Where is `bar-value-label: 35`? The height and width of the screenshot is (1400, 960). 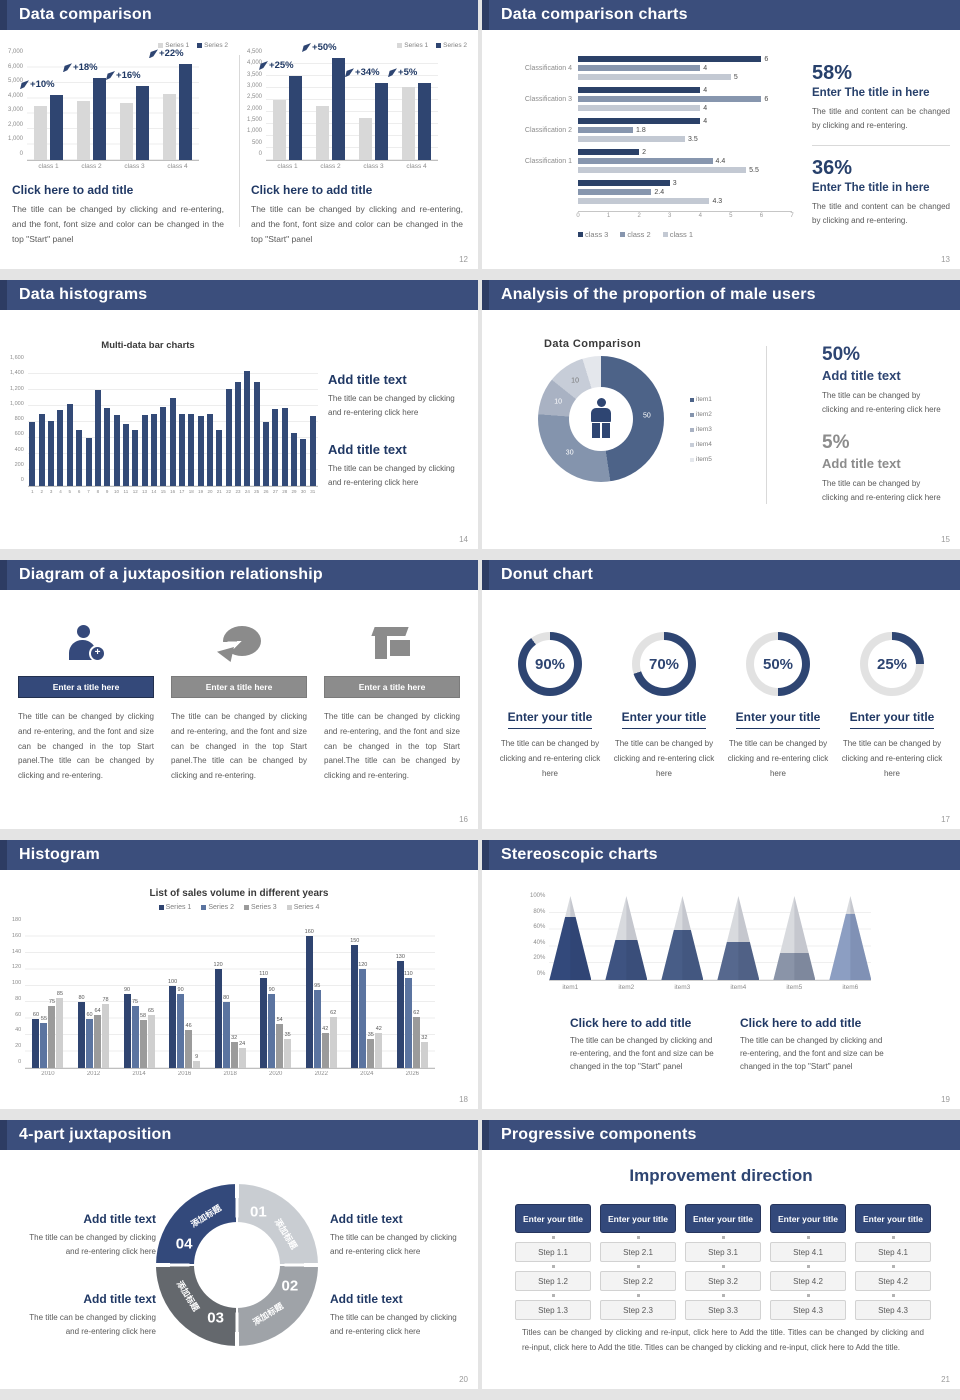
bar-value-label: 35 is located at coordinates (287, 1035).